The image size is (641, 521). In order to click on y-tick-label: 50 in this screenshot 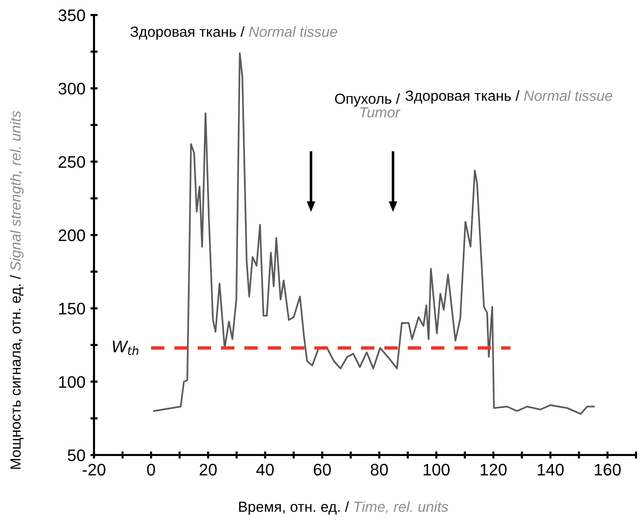, I will do `click(77, 455)`.